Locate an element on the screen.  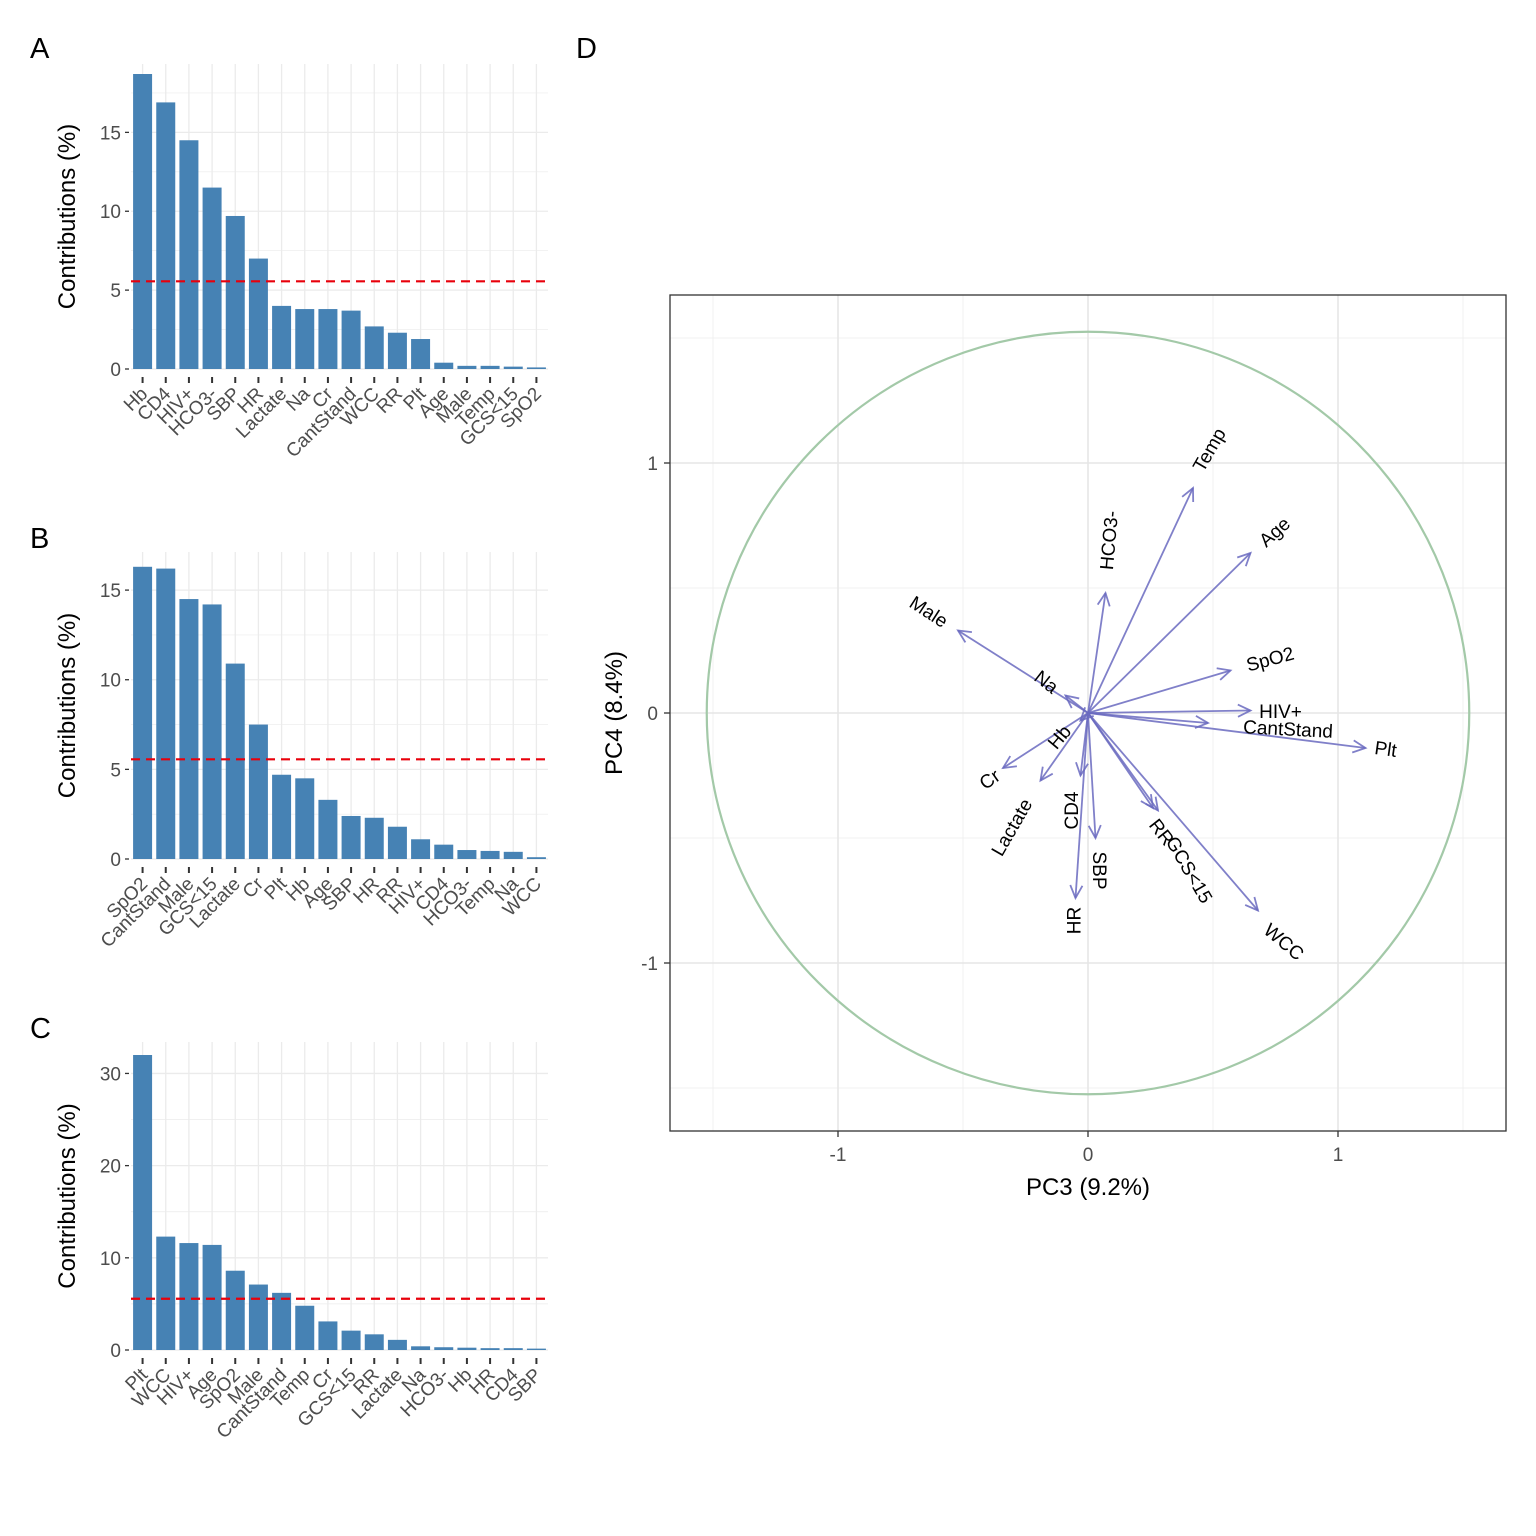
panel-tag-a: A is located at coordinates (40, 49).